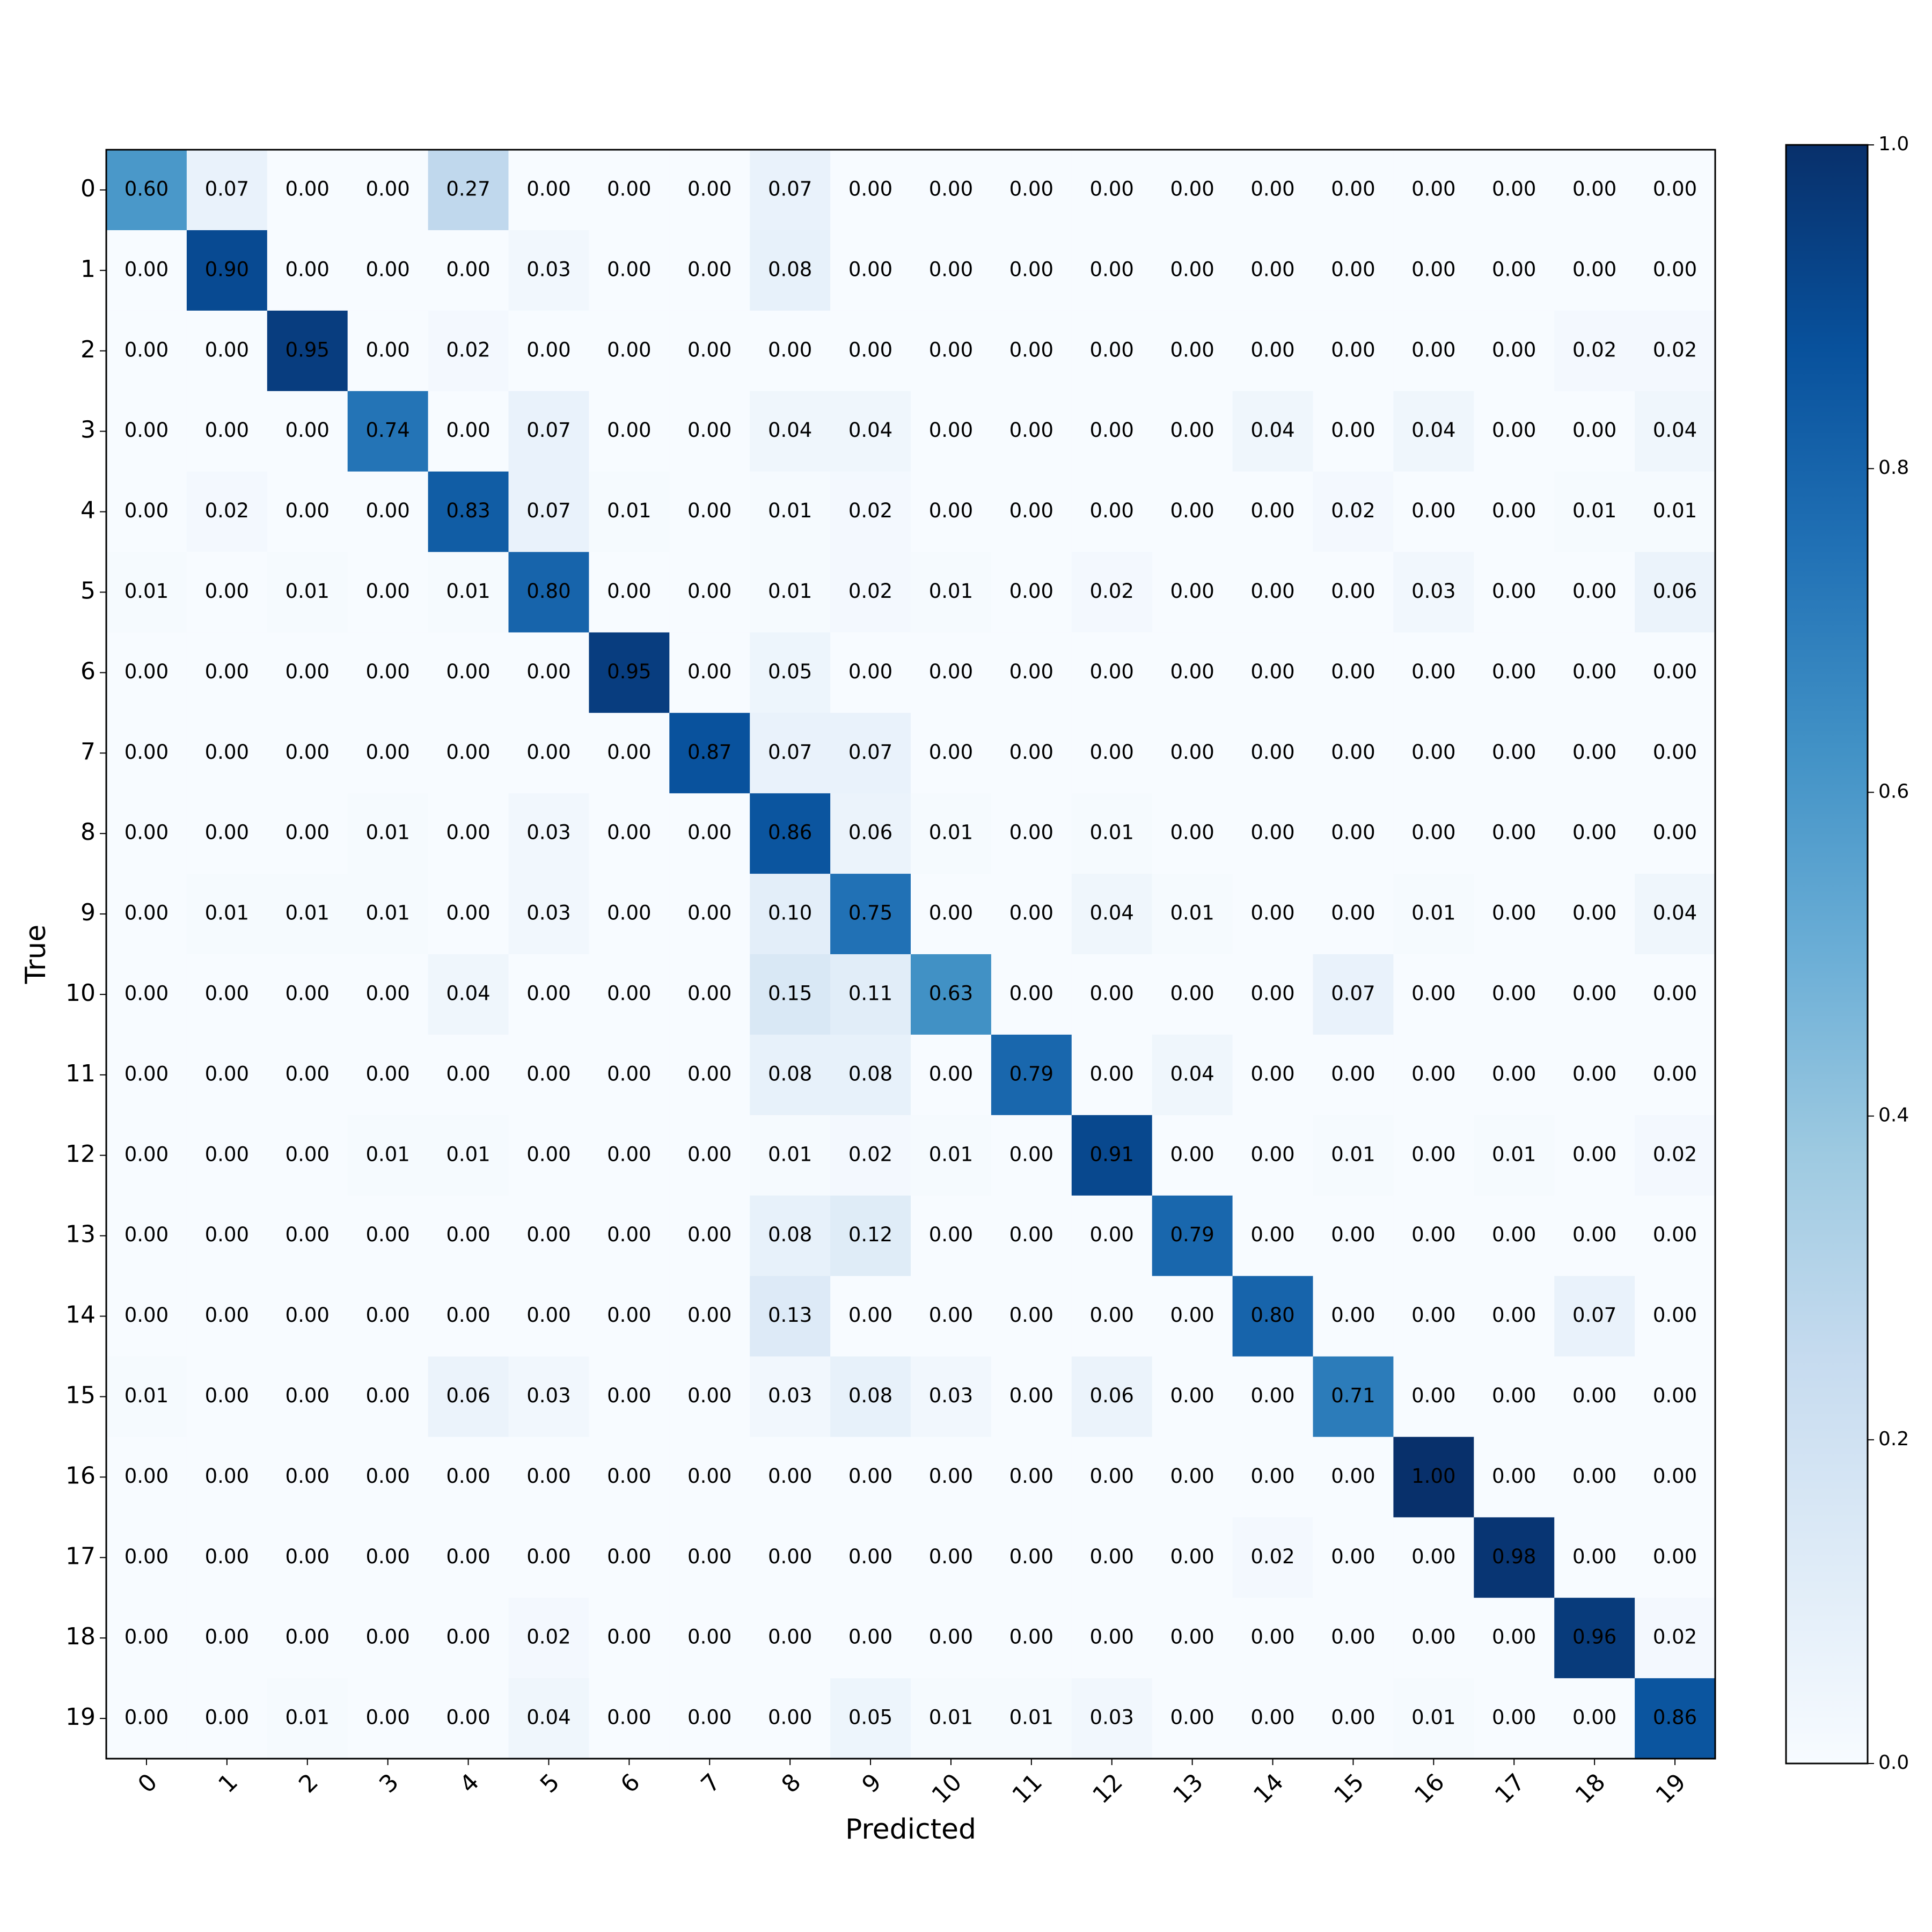 This screenshot has width=1932, height=1932. I want to click on x-axis-label: Predicted, so click(910, 1829).